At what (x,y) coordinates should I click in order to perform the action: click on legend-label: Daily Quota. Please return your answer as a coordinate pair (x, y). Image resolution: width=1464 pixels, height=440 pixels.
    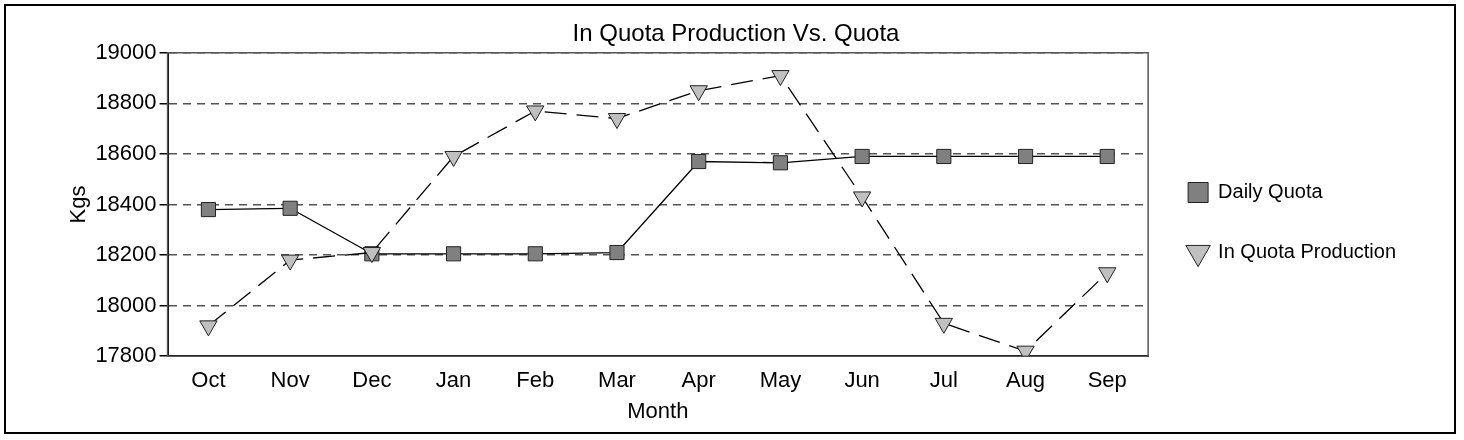
    Looking at the image, I should click on (1271, 191).